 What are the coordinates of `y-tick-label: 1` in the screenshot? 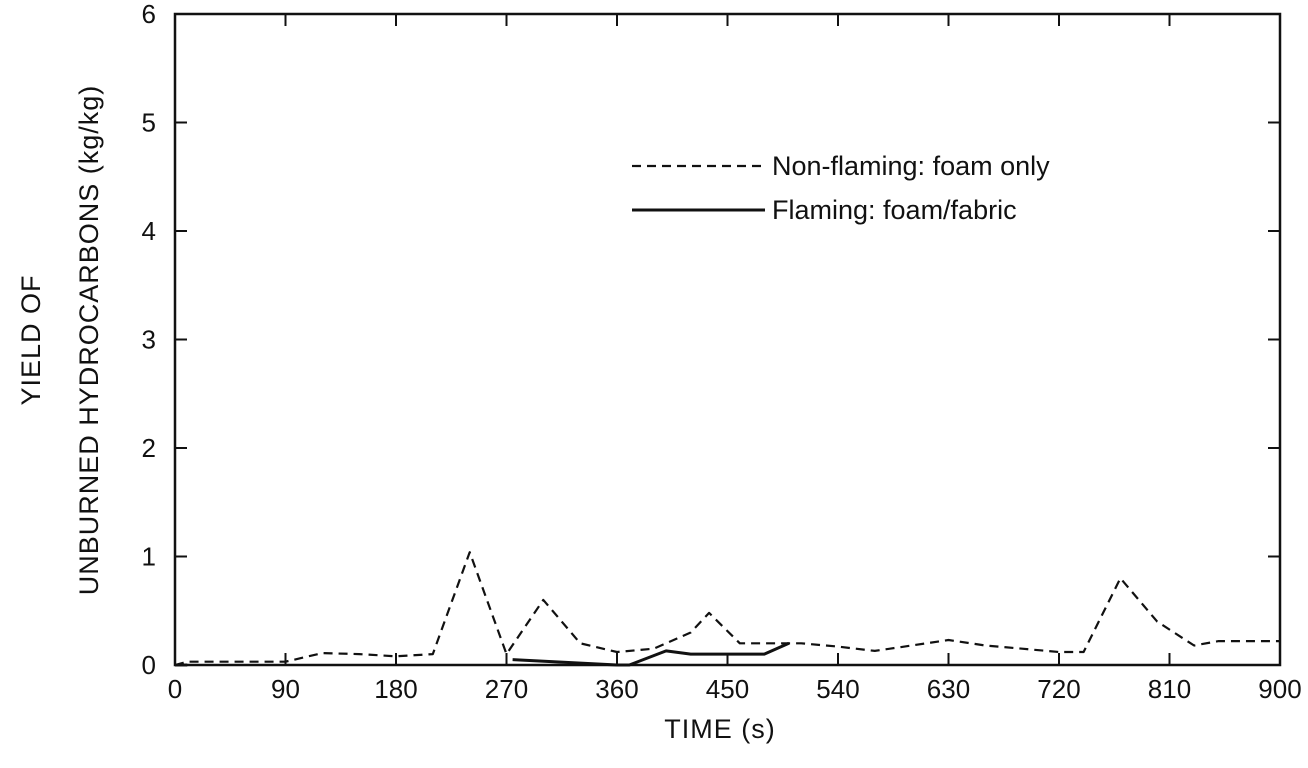 It's located at (149, 557).